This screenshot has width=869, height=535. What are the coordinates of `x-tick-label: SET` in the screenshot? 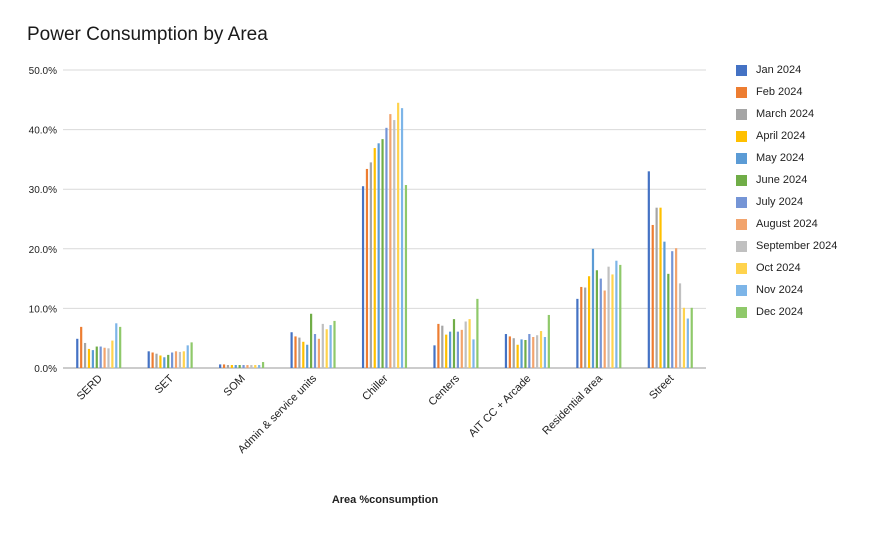 It's located at (165, 384).